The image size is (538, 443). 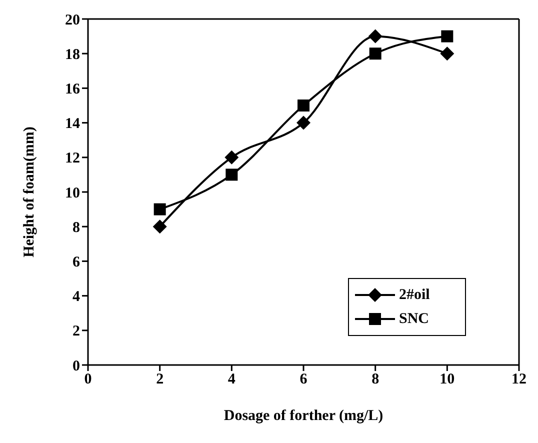 I want to click on y-tick-label: 14, so click(x=72, y=124).